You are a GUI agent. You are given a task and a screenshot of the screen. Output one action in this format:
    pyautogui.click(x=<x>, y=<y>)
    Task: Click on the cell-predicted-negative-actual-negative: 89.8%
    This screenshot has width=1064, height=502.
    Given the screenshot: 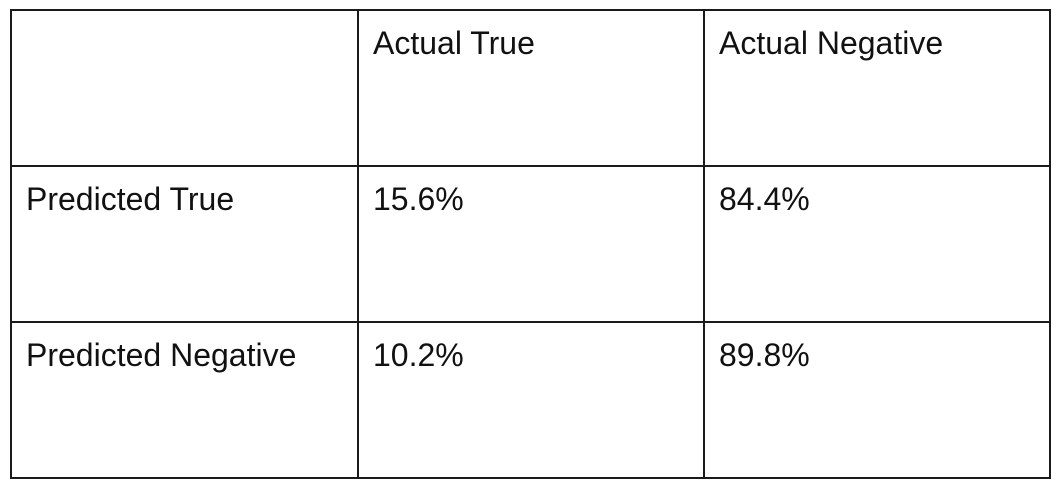 What is the action you would take?
    pyautogui.click(x=877, y=400)
    